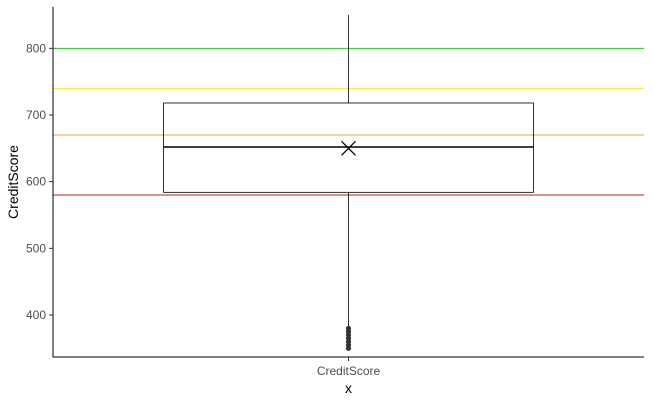 The image size is (653, 403). I want to click on outlier-point, so click(348, 328).